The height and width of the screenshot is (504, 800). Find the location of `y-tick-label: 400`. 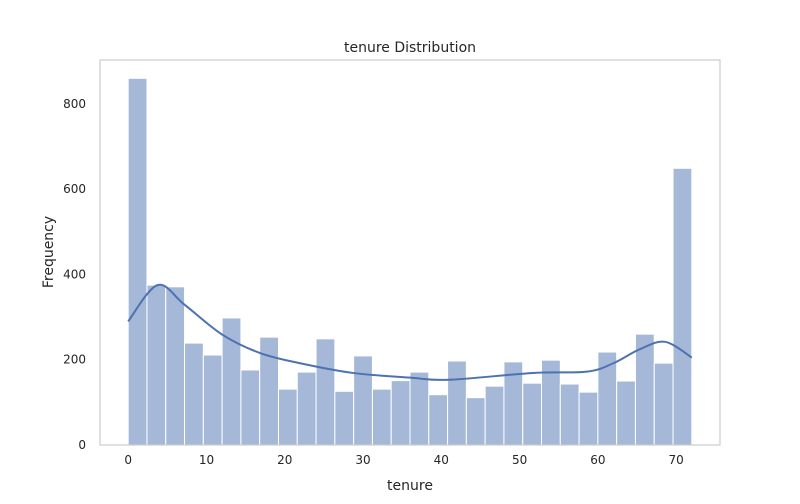

y-tick-label: 400 is located at coordinates (74, 274).